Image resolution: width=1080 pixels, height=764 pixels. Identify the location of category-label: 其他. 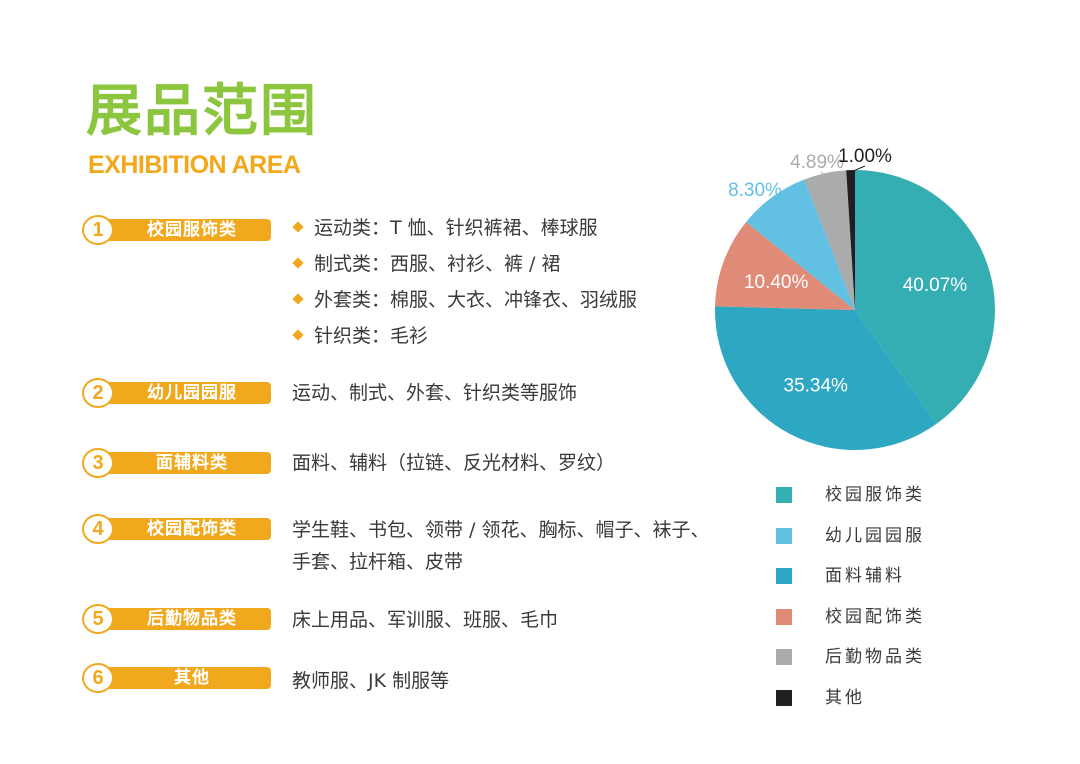
(192, 678).